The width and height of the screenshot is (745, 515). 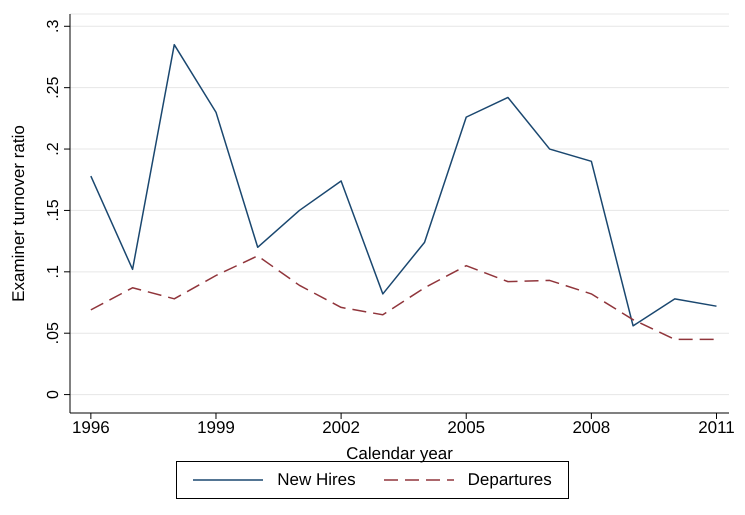 I want to click on y-tick-label: .1, so click(x=53, y=271).